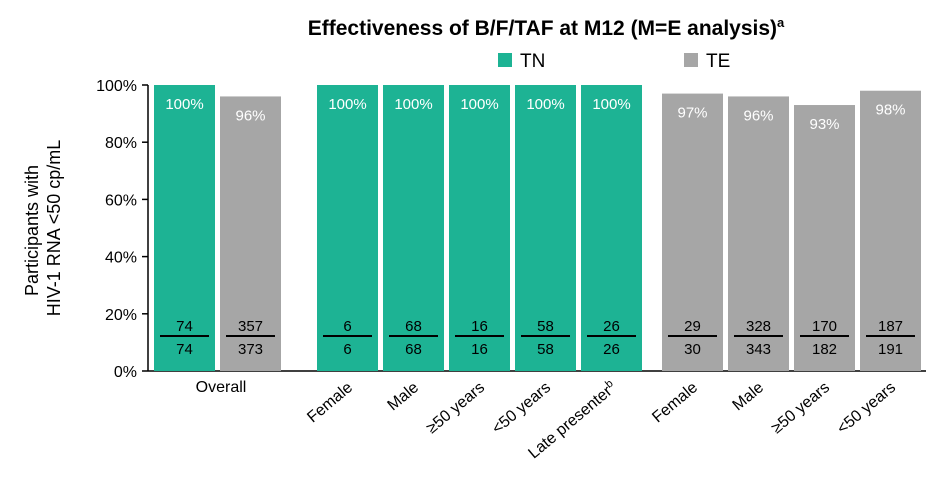  I want to click on title-superscript: a, so click(781, 22).